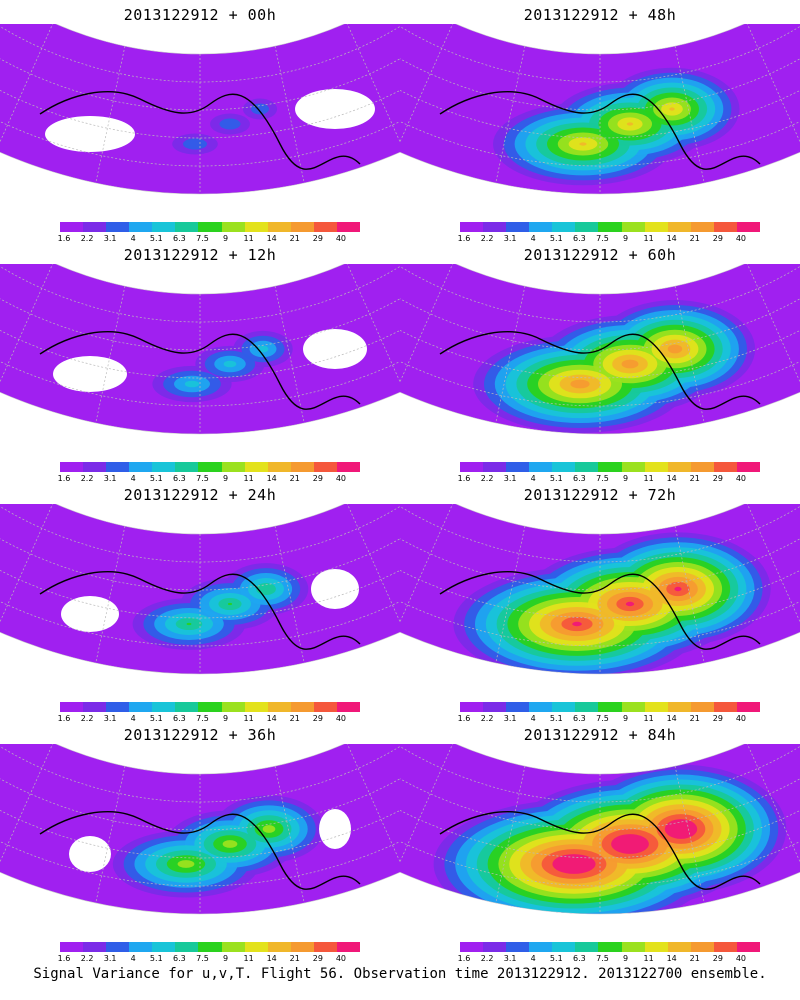 The width and height of the screenshot is (800, 1000). I want to click on panel-title: 2013122912 + 00h, so click(200, 15).